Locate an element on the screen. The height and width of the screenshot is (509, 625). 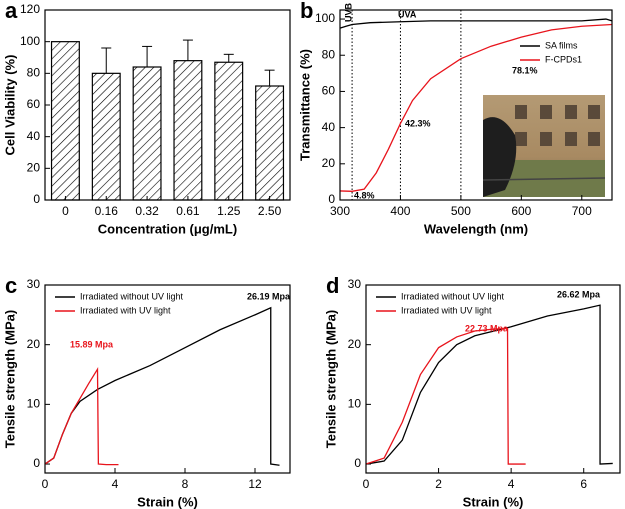
panel-label: b is located at coordinates (306, 11).